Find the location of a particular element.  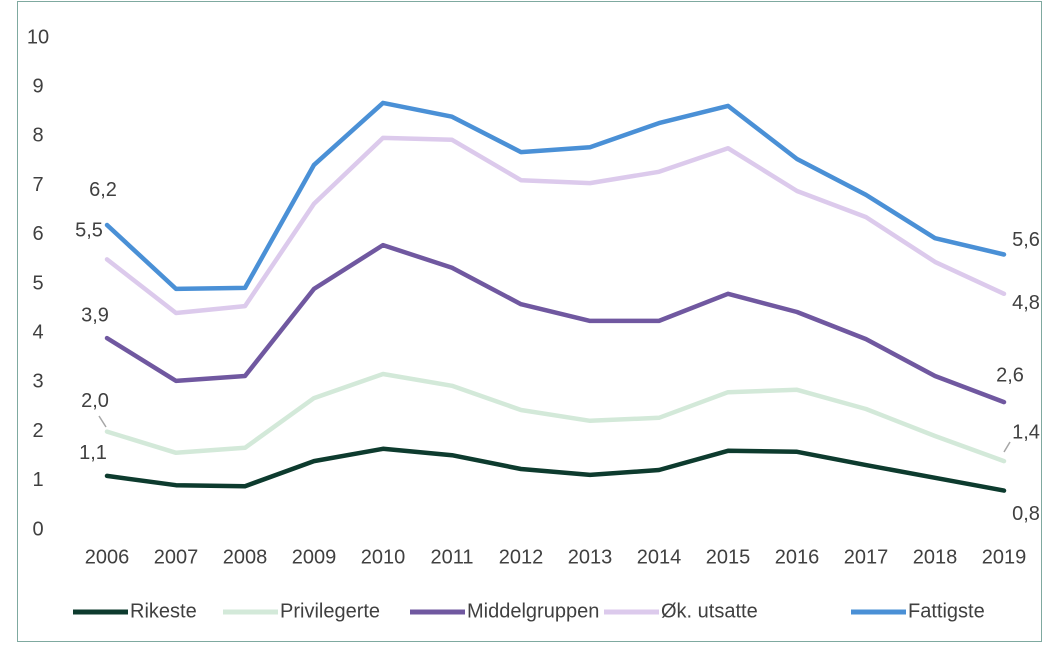

x-tick-label: 2009 is located at coordinates (314, 557).